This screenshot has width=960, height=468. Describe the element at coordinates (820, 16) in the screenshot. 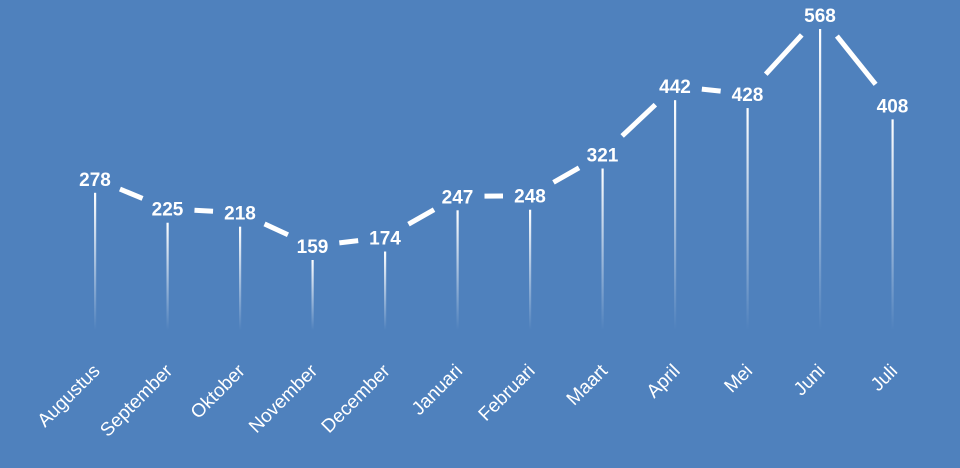

I see `data-label-juni: 568` at that location.